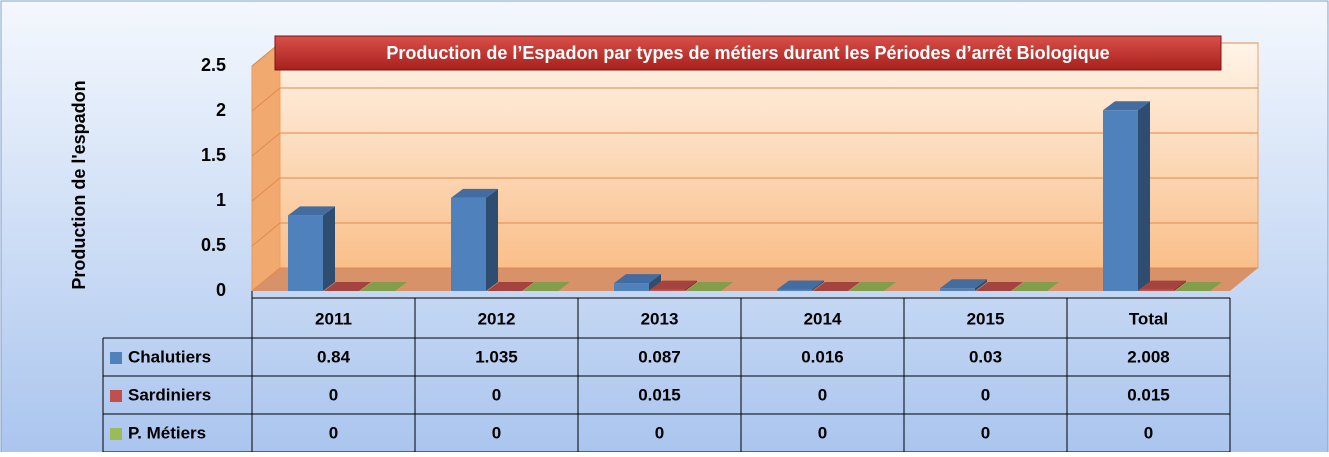  What do you see at coordinates (221, 110) in the screenshot?
I see `y-tick-label: 2` at bounding box center [221, 110].